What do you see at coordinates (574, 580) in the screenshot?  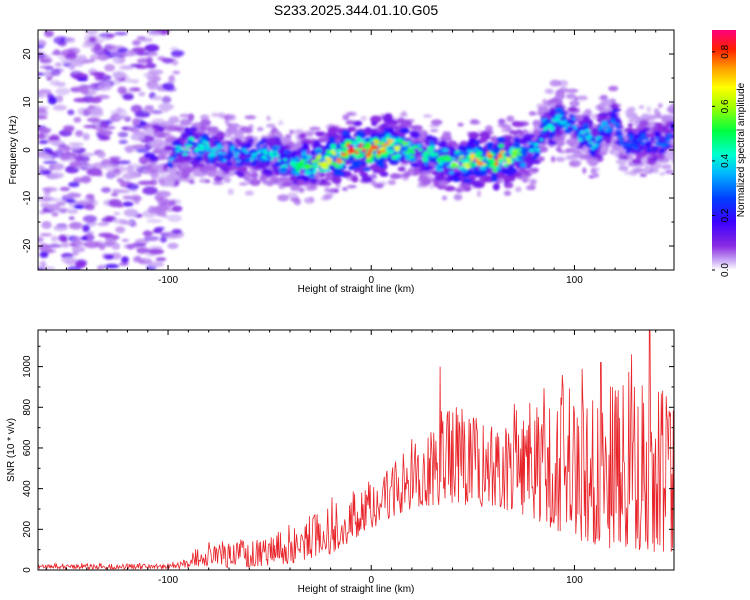 I see `x-tick-label: 100` at bounding box center [574, 580].